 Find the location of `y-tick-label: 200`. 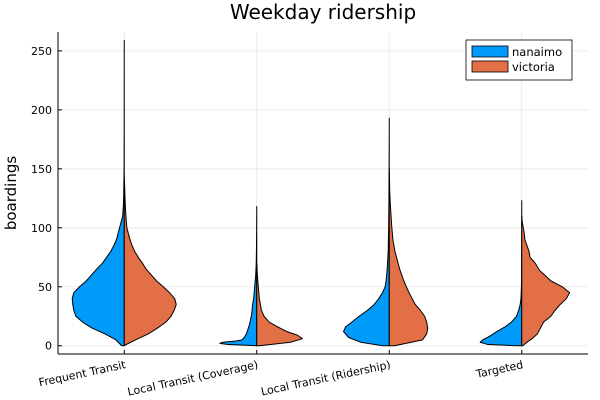

y-tick-label: 200 is located at coordinates (41, 110).